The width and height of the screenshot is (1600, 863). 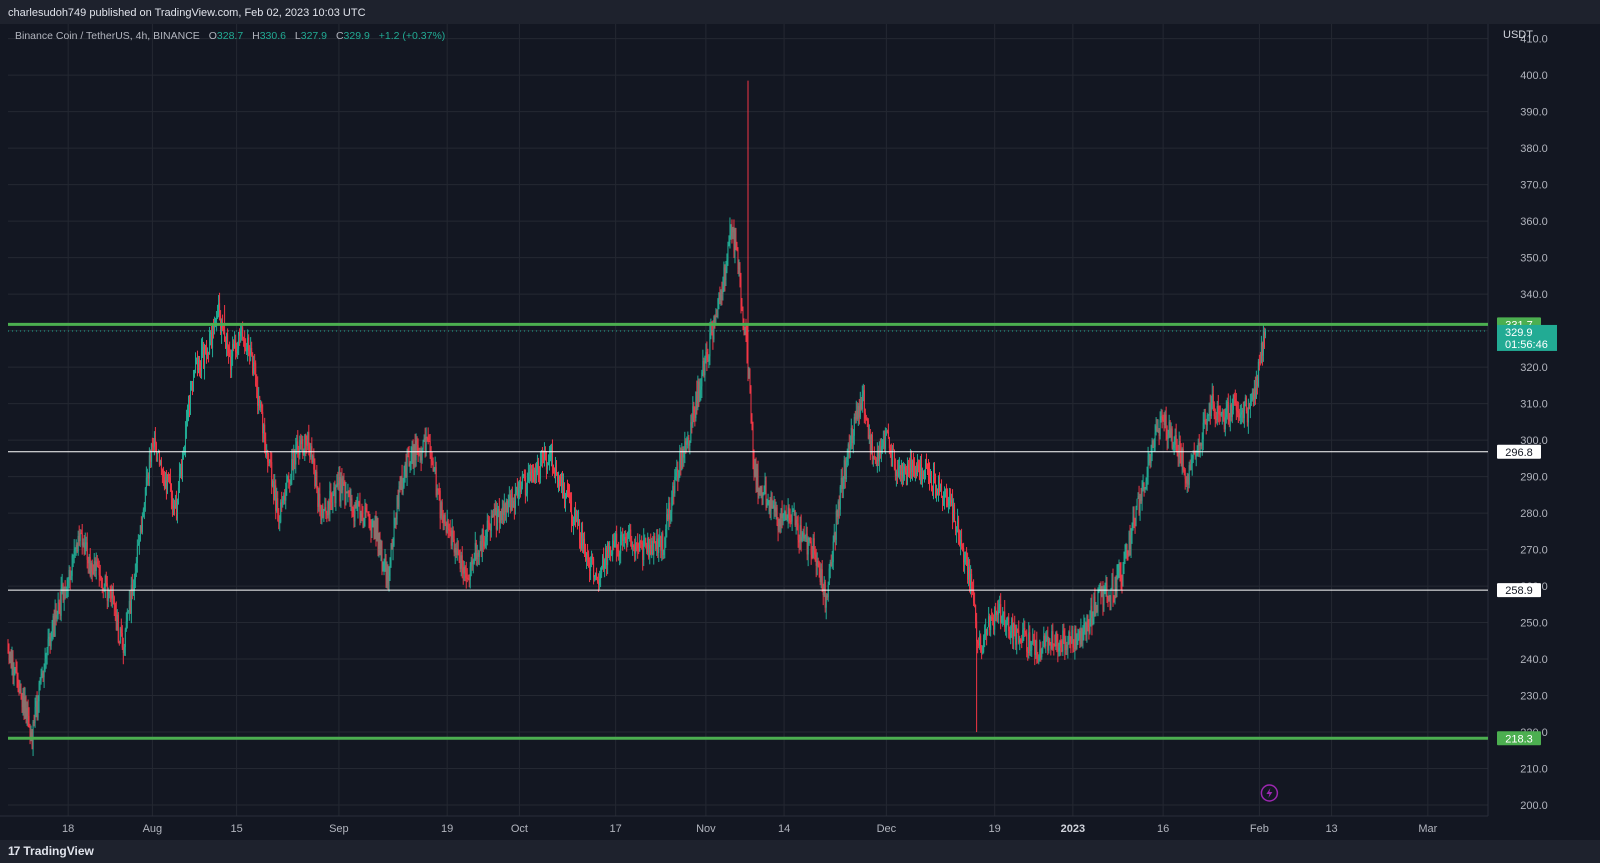 What do you see at coordinates (1073, 829) in the screenshot?
I see `time-tick-label: 2023` at bounding box center [1073, 829].